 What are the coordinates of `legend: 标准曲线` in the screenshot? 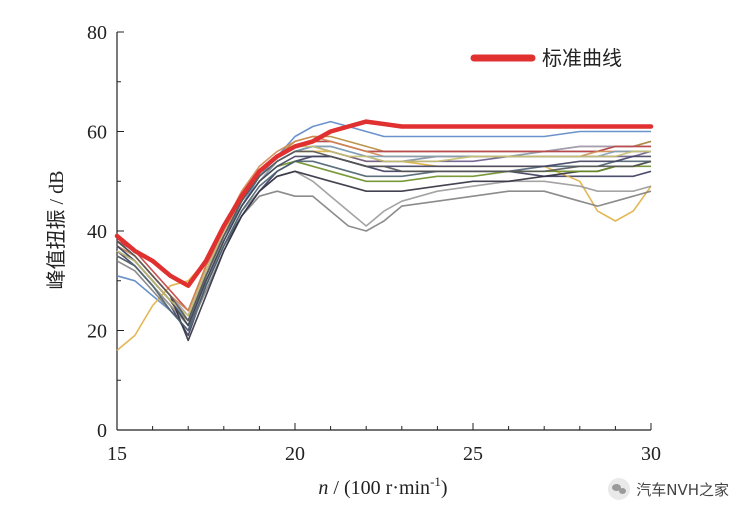 It's located at (546, 58).